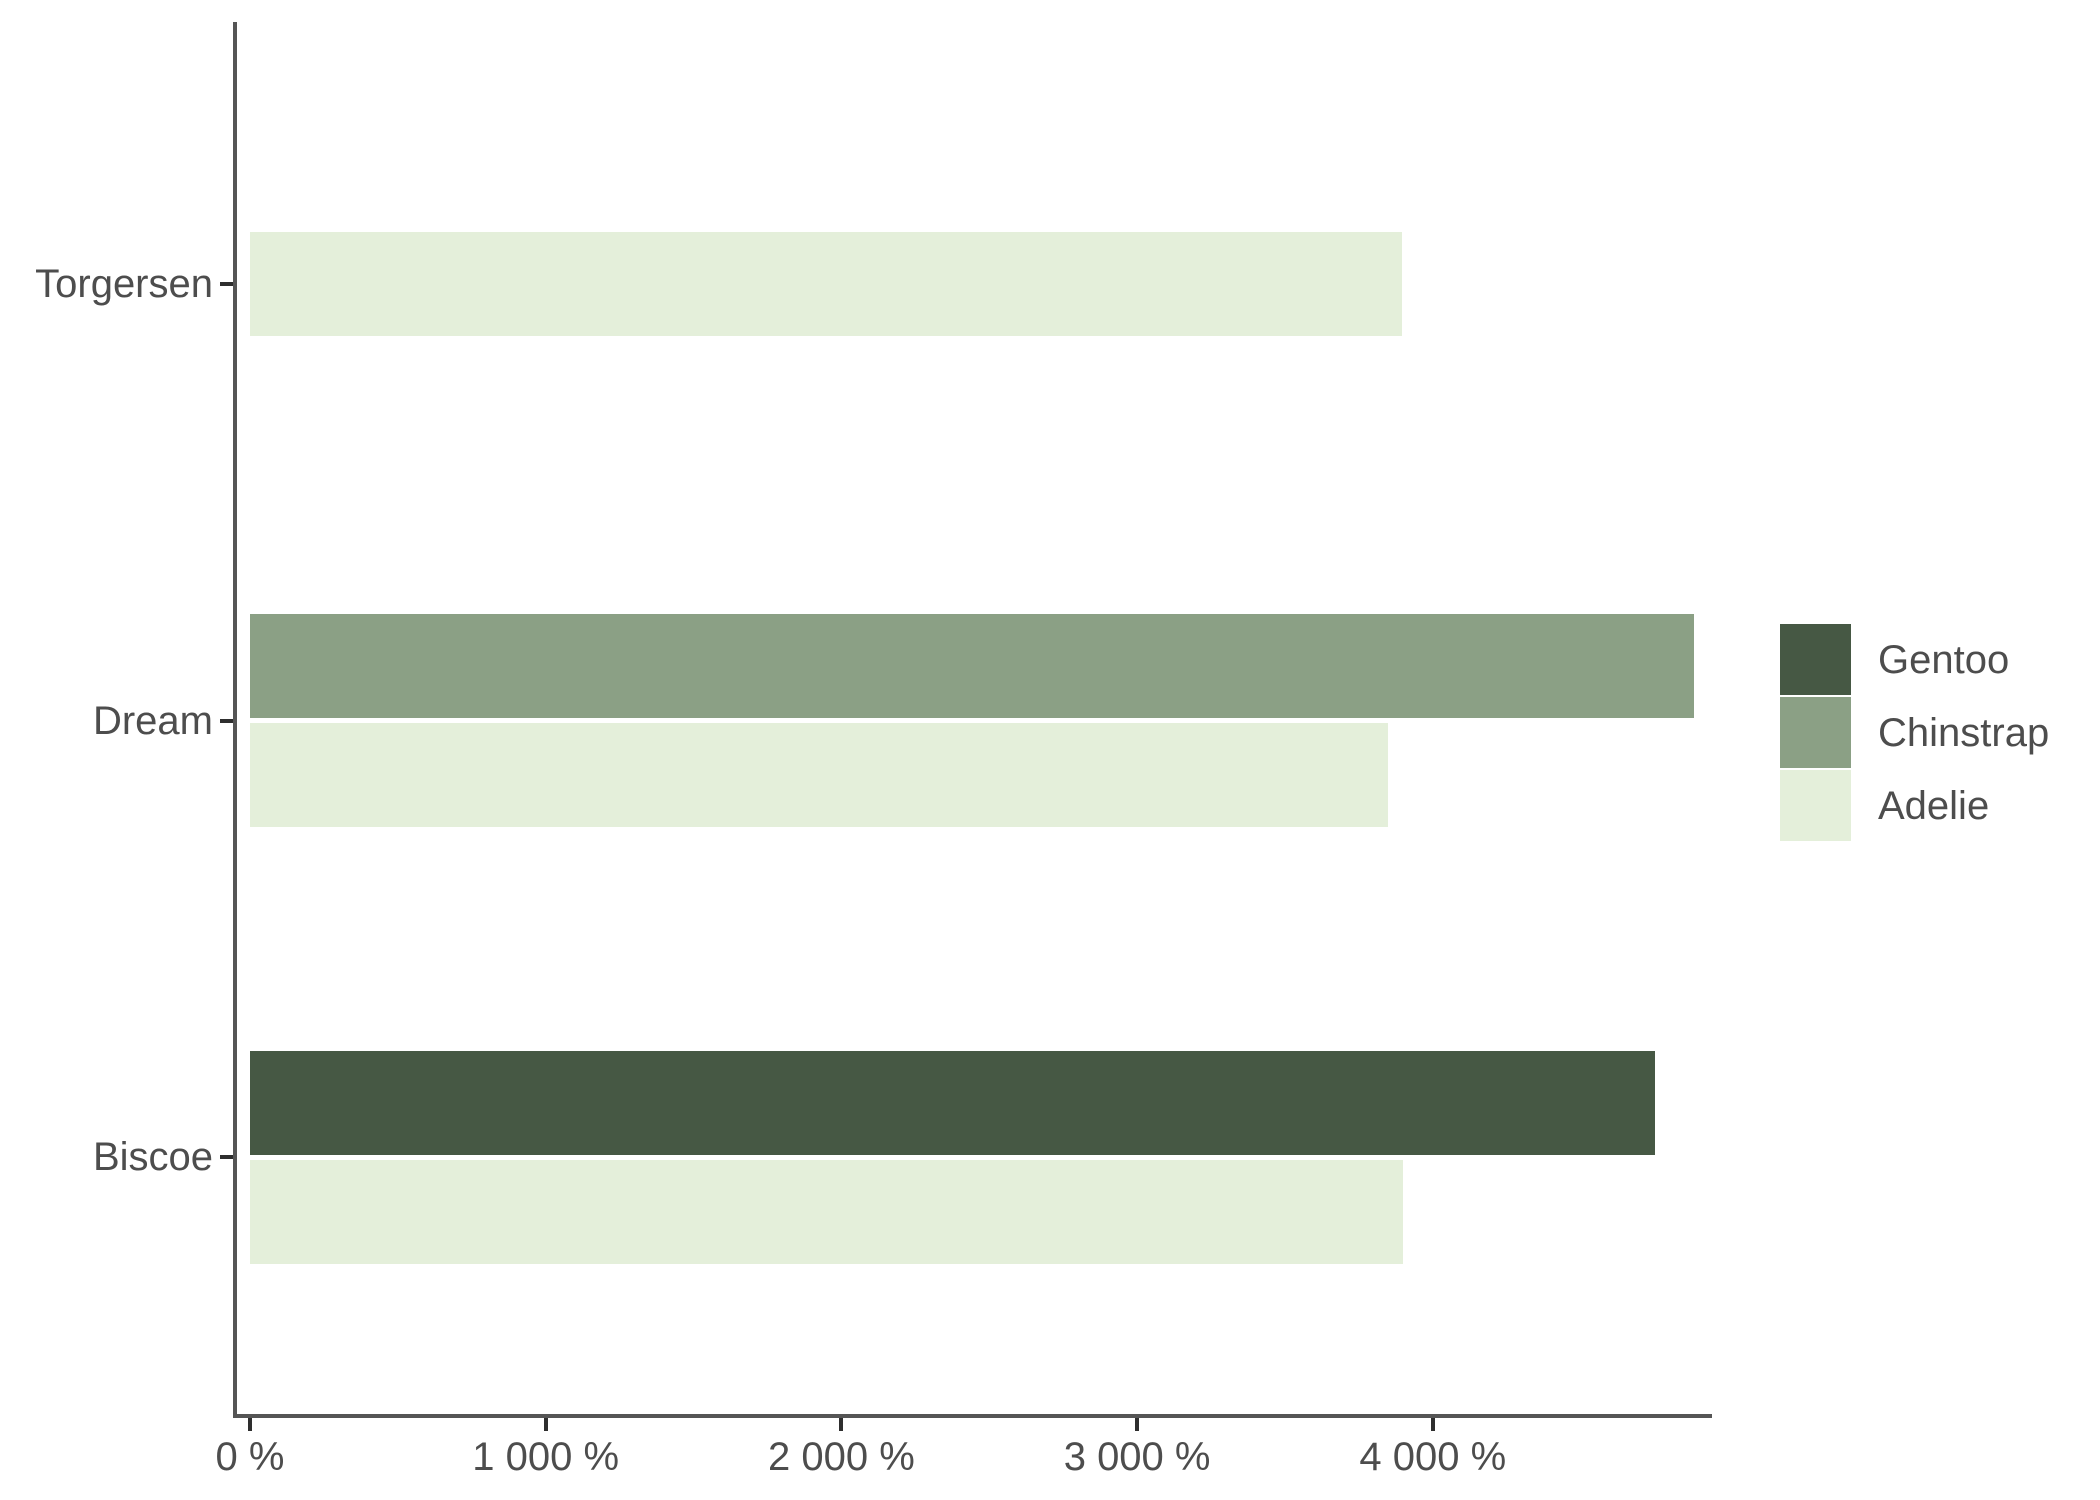 The width and height of the screenshot is (2100, 1500). What do you see at coordinates (1815, 732) in the screenshot?
I see `legend-swatch-chinstrap` at bounding box center [1815, 732].